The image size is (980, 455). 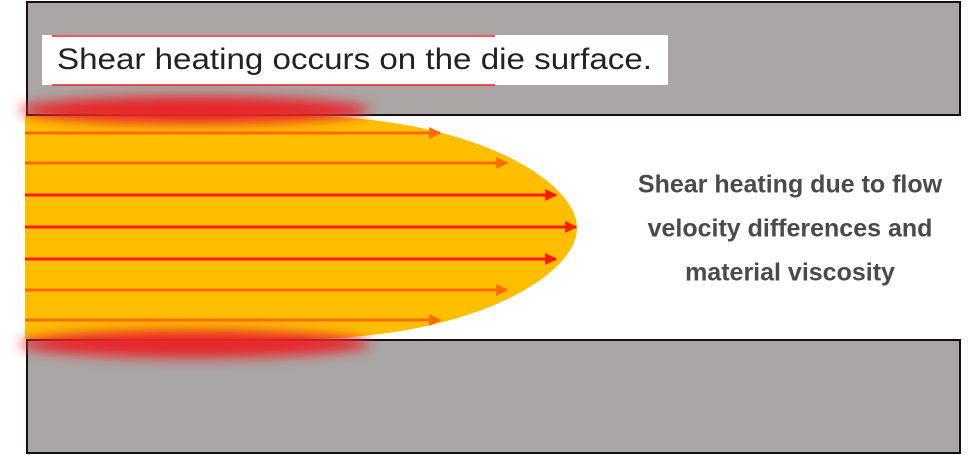 What do you see at coordinates (790, 229) in the screenshot?
I see `description-line: velocity differences and` at bounding box center [790, 229].